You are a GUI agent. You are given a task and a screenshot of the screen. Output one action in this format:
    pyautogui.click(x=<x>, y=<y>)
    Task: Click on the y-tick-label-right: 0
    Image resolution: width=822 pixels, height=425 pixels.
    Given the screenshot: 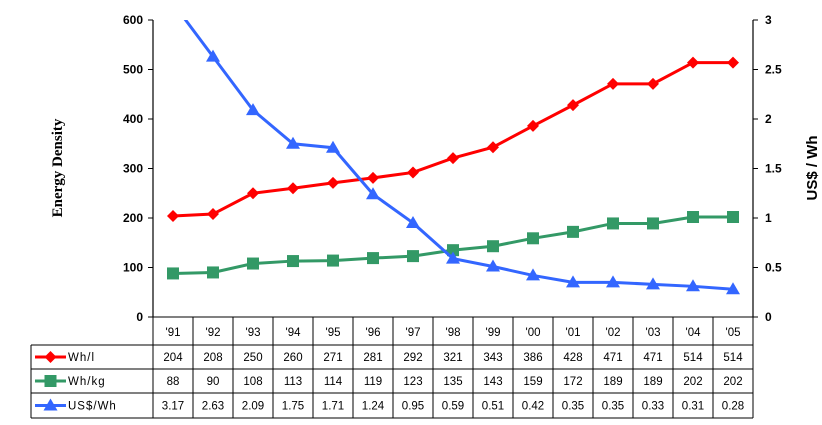 What is the action you would take?
    pyautogui.click(x=768, y=317)
    